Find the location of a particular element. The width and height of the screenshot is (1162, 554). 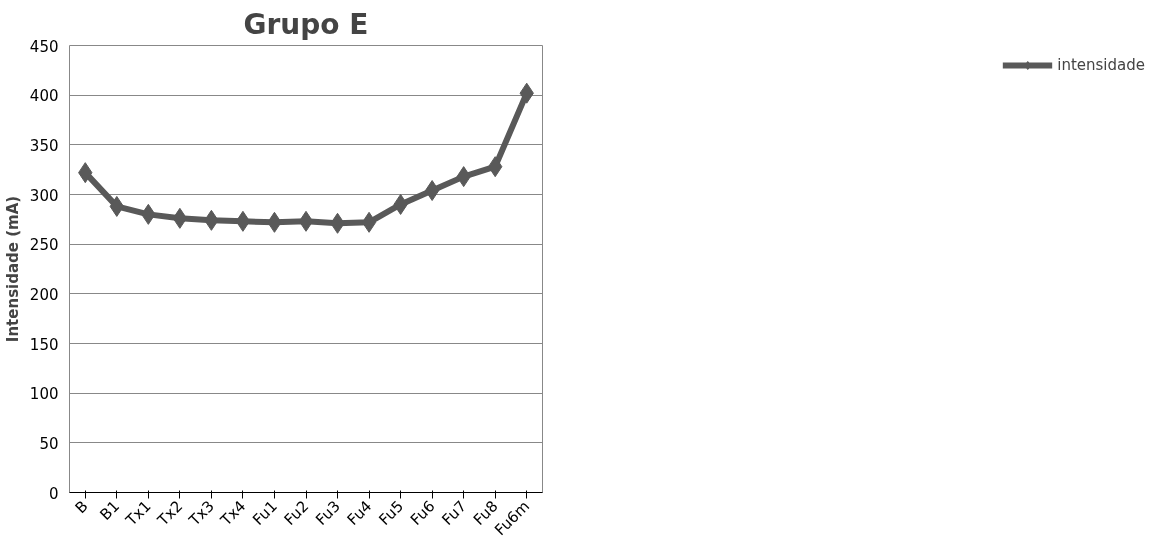

x-tick-label: Tx1 is located at coordinates (138, 514).